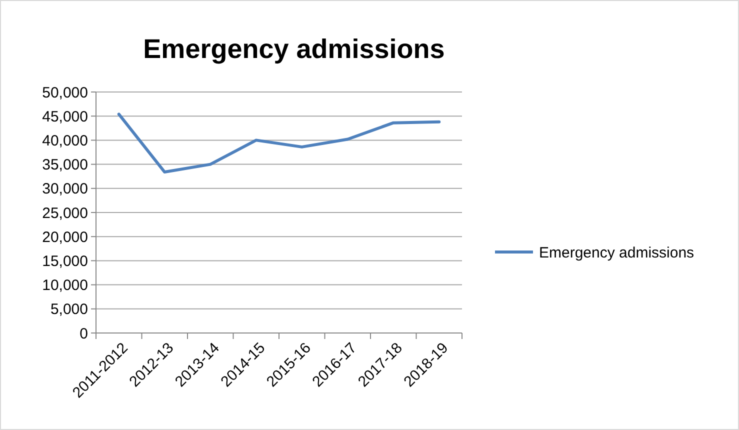 This screenshot has width=739, height=430. I want to click on y-tick-label: 0, so click(84, 333).